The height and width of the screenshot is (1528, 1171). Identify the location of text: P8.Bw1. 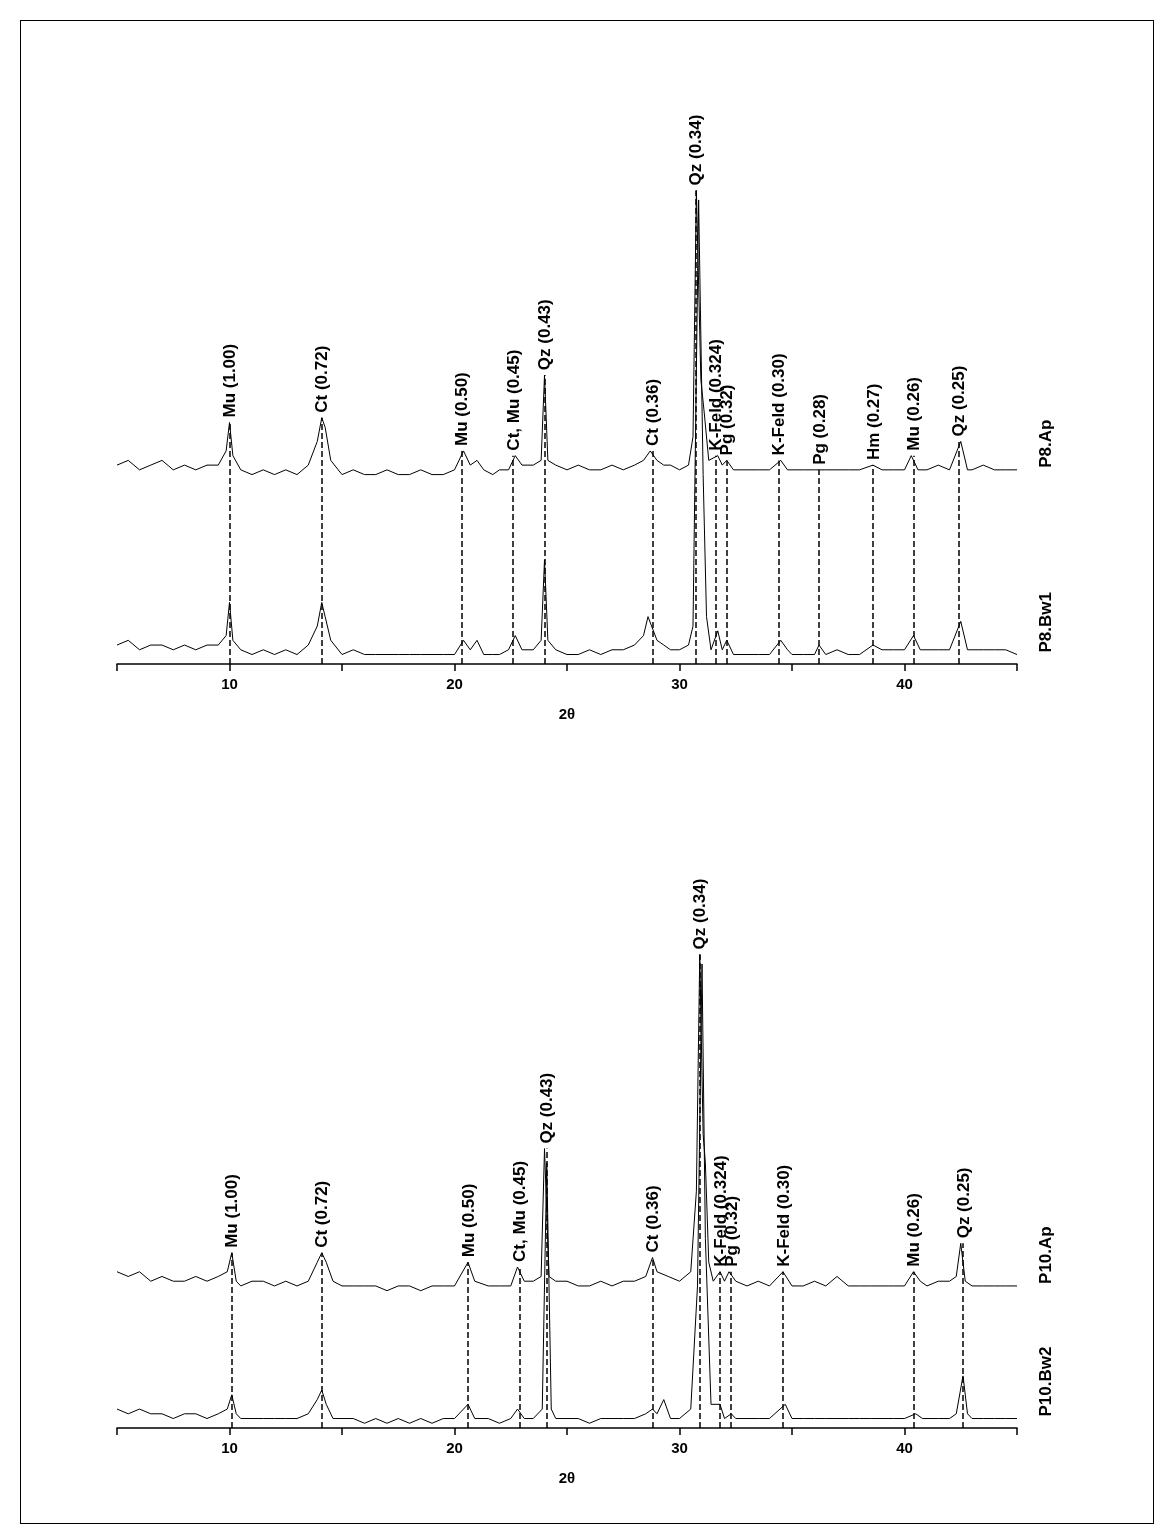
(1045, 622).